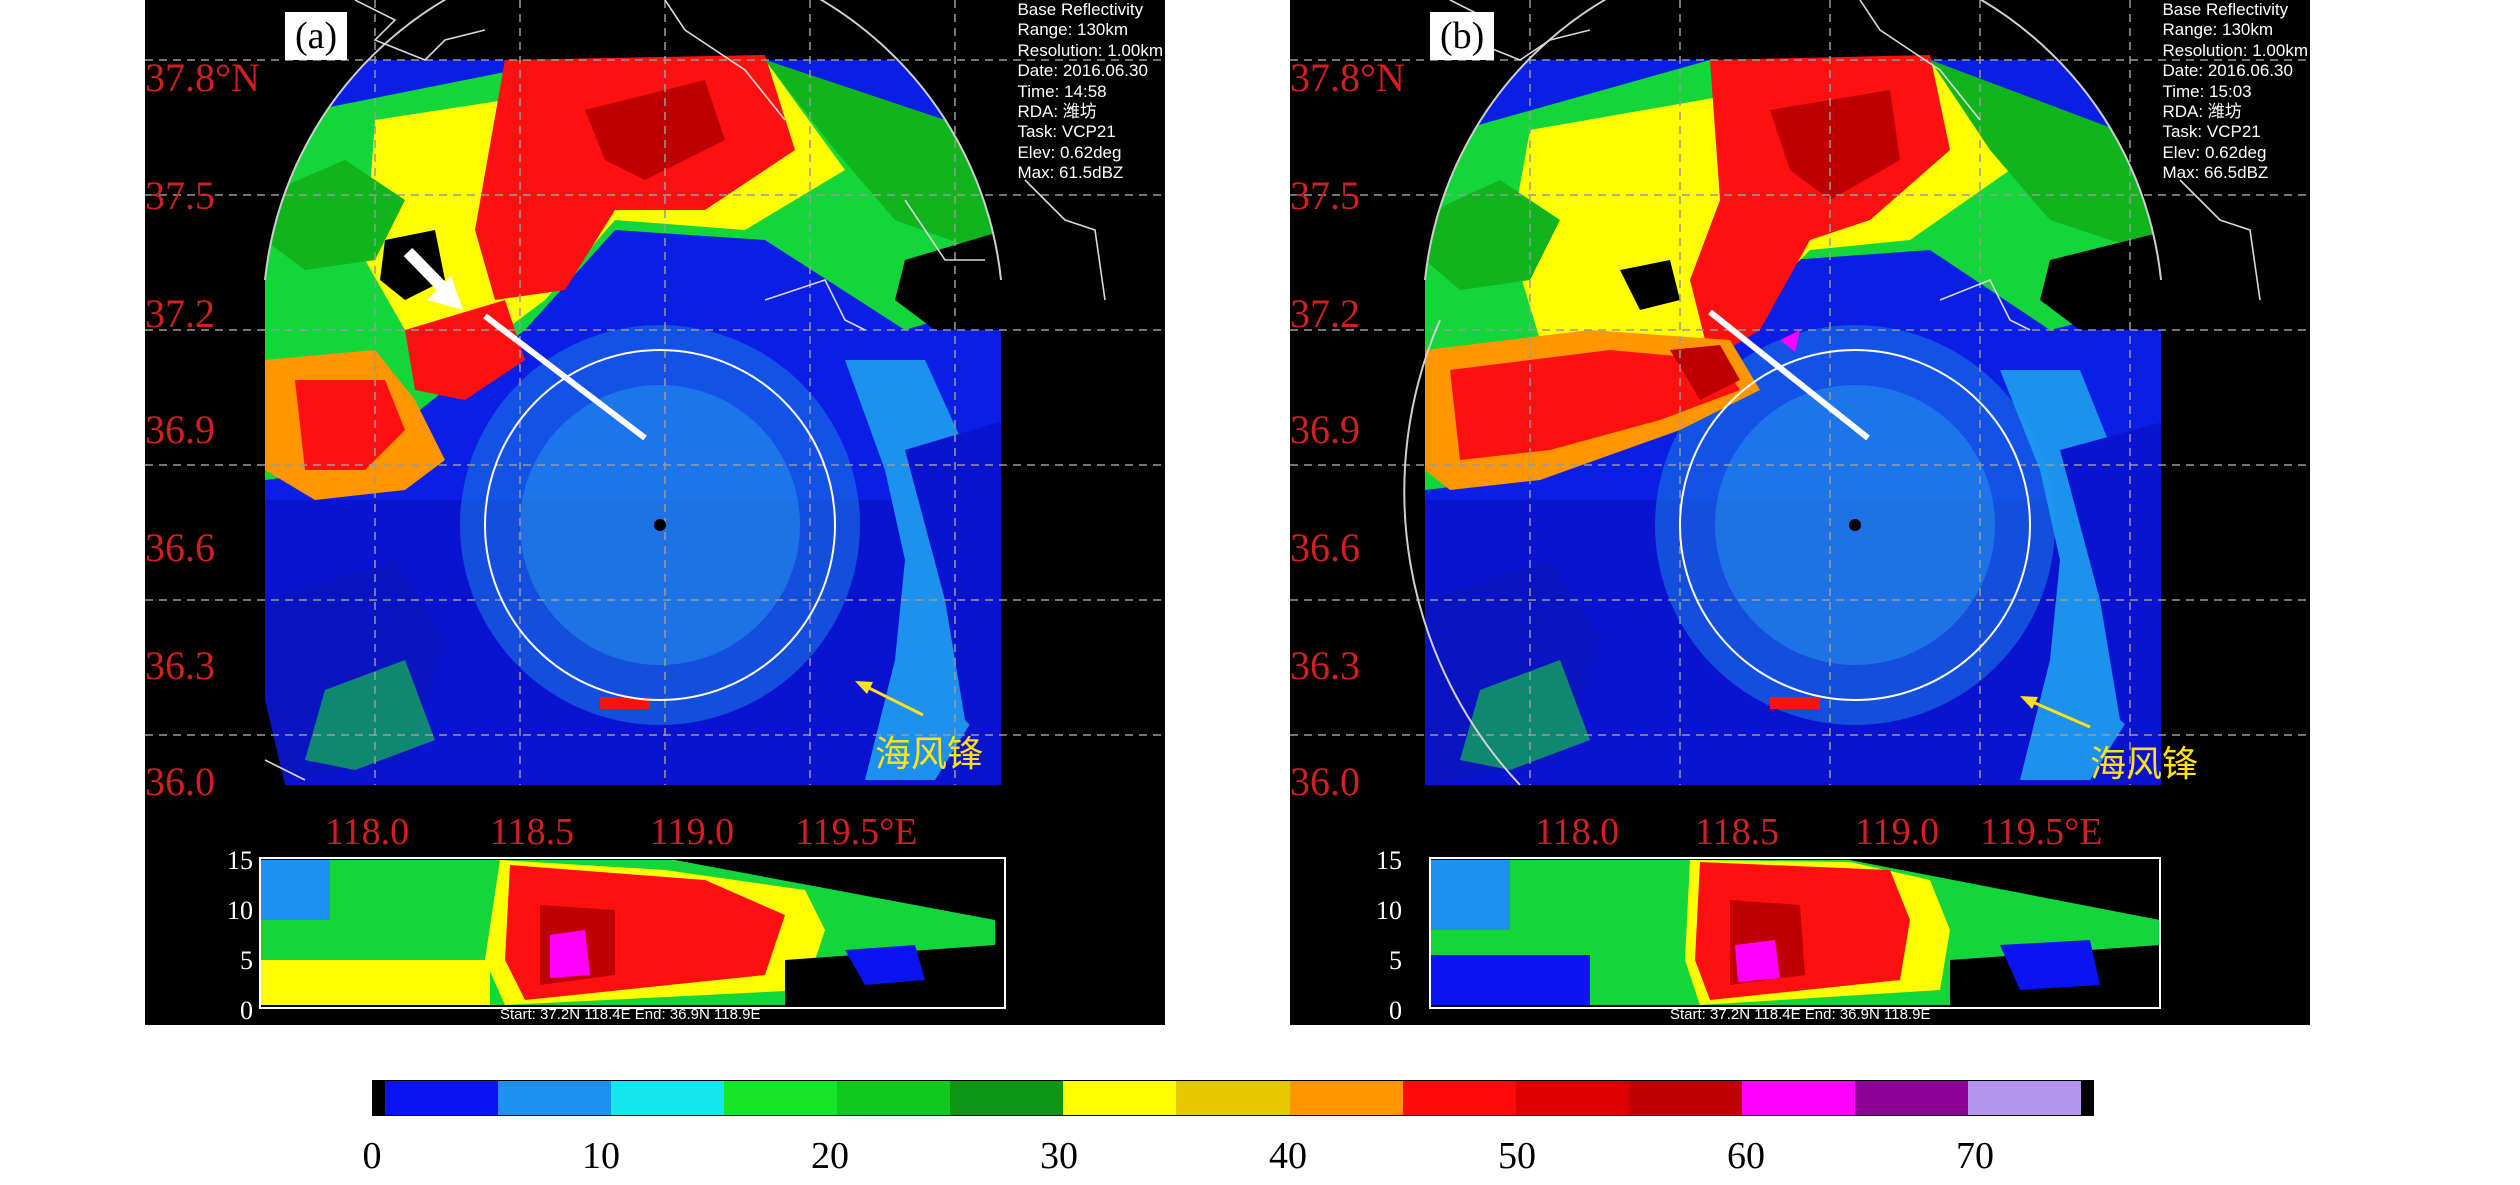  What do you see at coordinates (1746, 1156) in the screenshot?
I see `colorbar-tick: 60` at bounding box center [1746, 1156].